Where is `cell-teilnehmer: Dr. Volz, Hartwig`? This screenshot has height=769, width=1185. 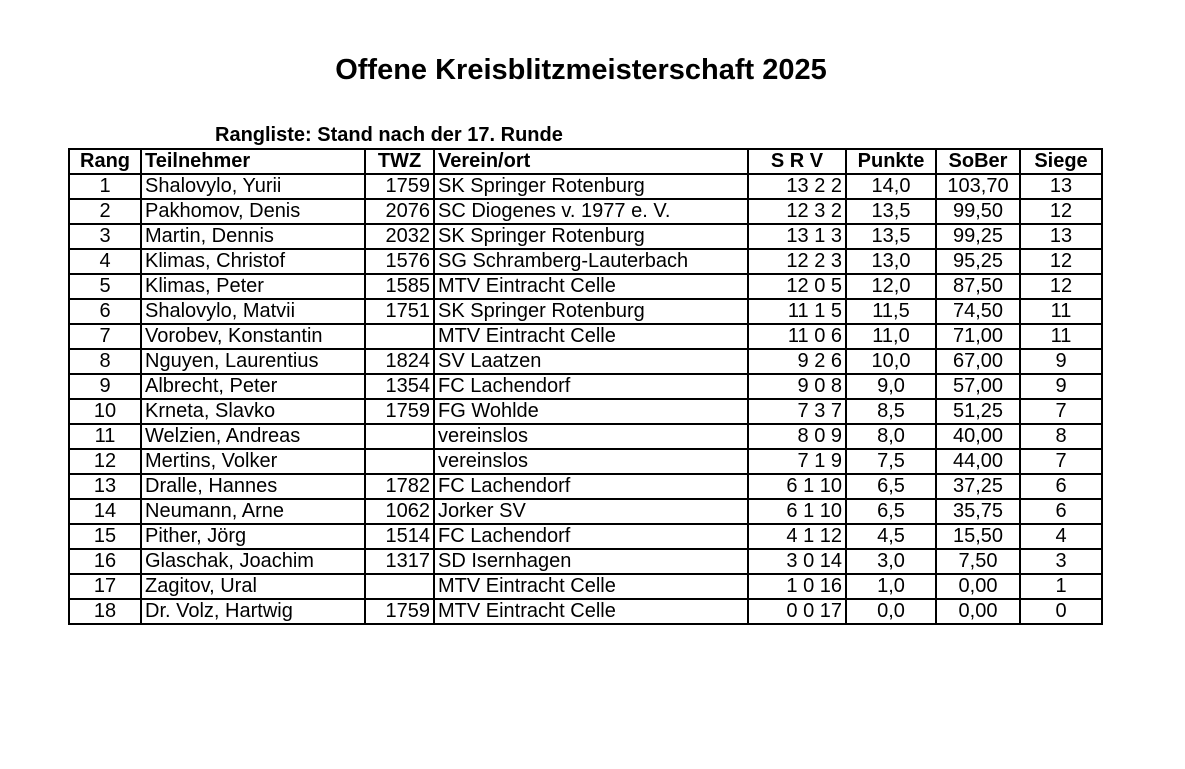
cell-teilnehmer: Dr. Volz, Hartwig is located at coordinates (253, 611).